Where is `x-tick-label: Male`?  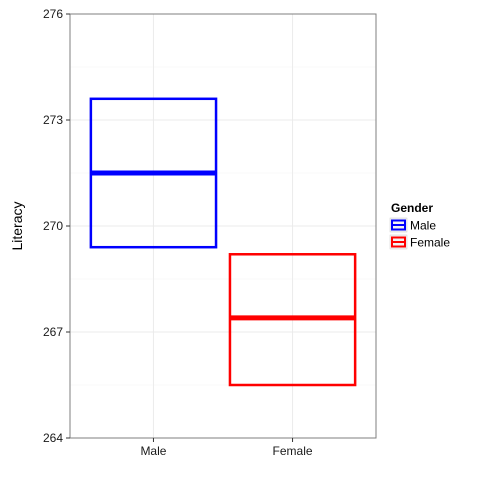 x-tick-label: Male is located at coordinates (153, 451).